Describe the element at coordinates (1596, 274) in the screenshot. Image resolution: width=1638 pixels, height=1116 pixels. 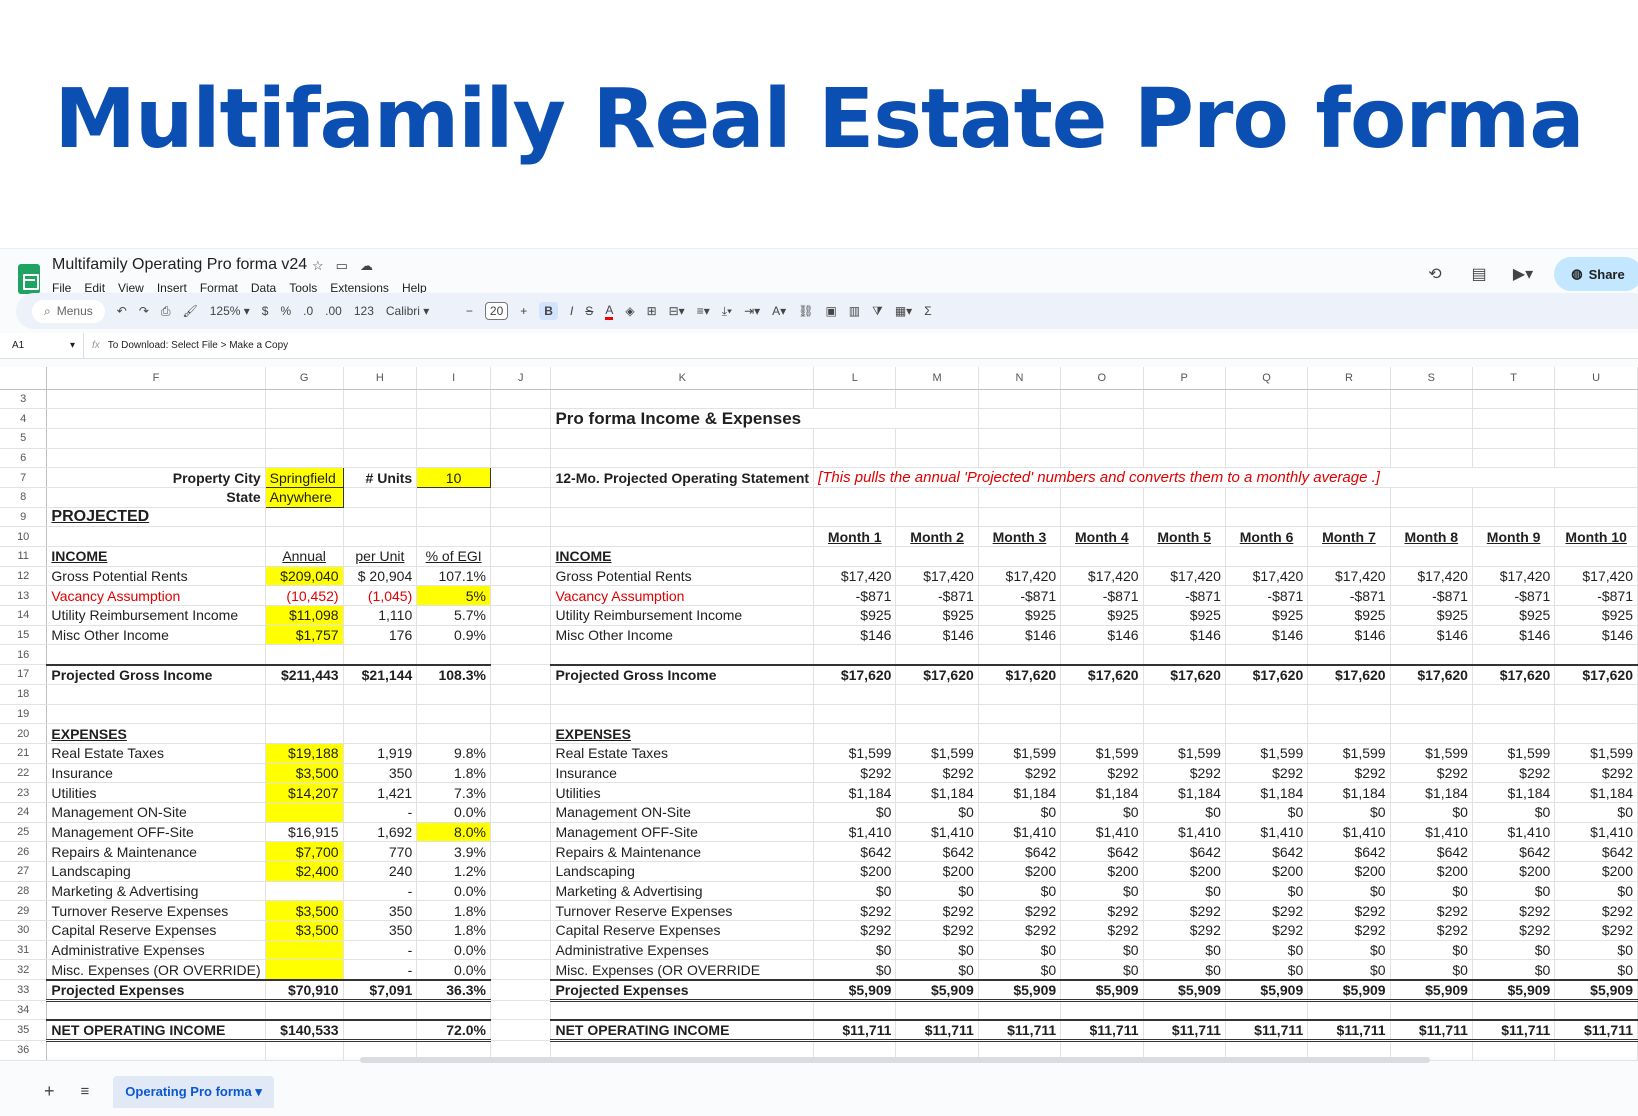
I see `share-button: ◍ Share` at that location.